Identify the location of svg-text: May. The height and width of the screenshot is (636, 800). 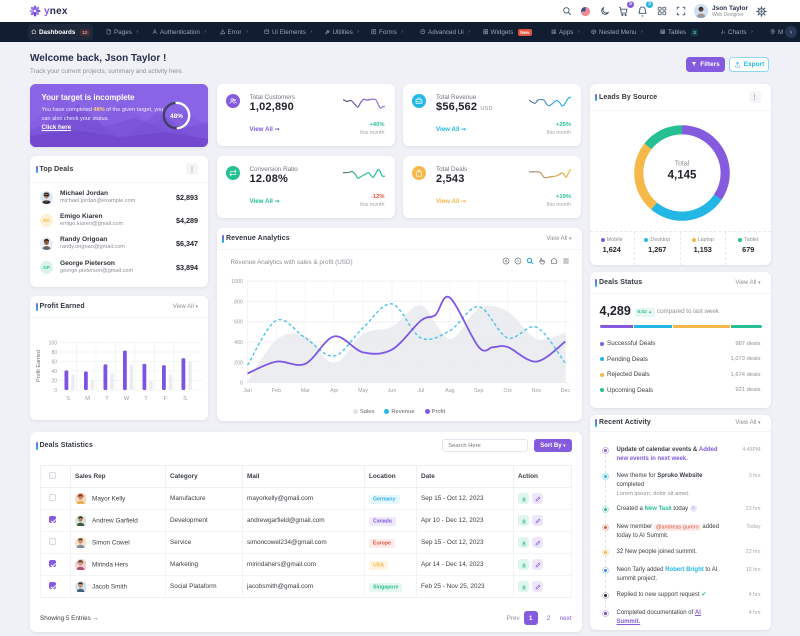
(363, 391).